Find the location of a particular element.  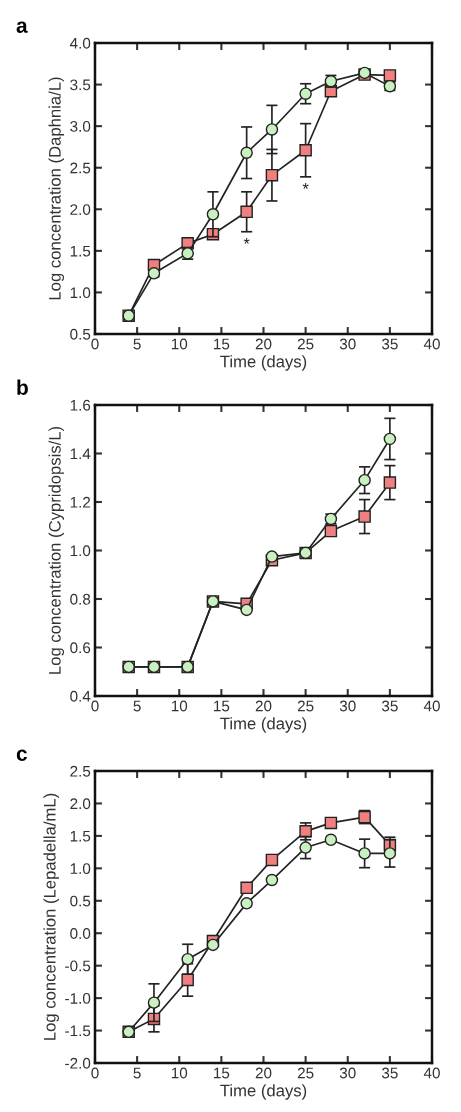

chart-title: b is located at coordinates (22, 387).